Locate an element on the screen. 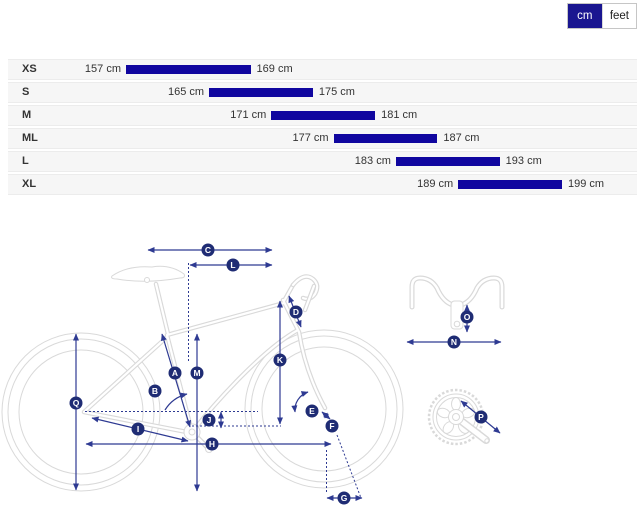 The height and width of the screenshot is (510, 643). size-label: ML is located at coordinates (30, 138).